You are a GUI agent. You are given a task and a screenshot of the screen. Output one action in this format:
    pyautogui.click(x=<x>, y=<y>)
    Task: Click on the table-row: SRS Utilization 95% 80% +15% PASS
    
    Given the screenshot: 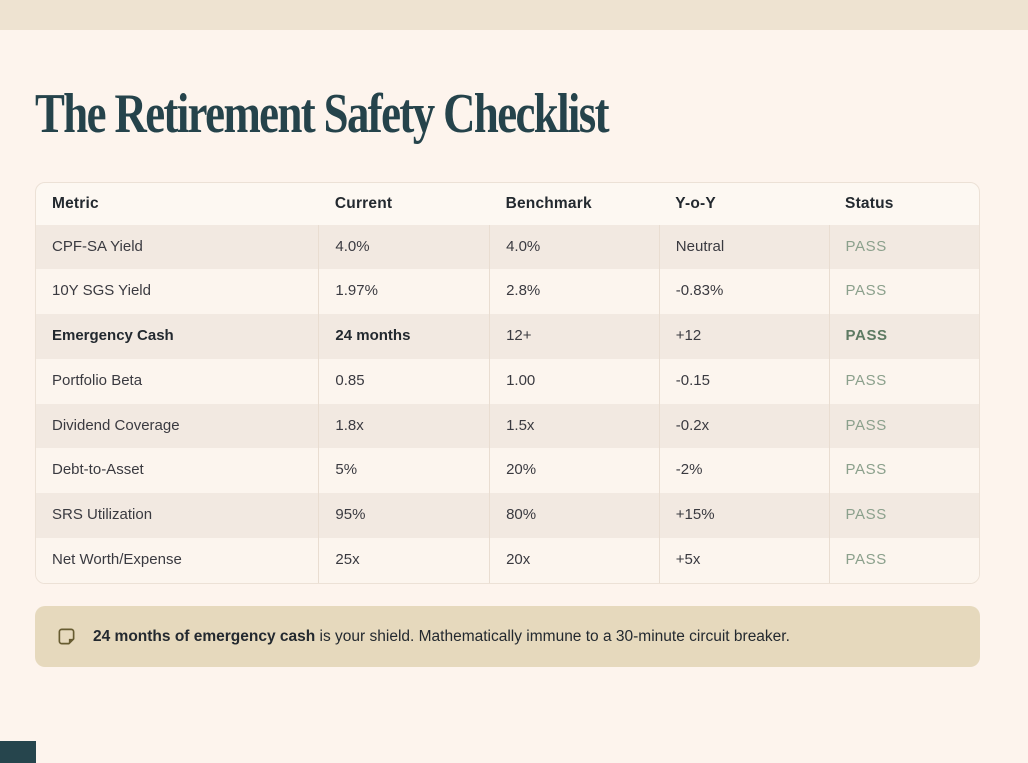 What is the action you would take?
    pyautogui.click(x=507, y=515)
    